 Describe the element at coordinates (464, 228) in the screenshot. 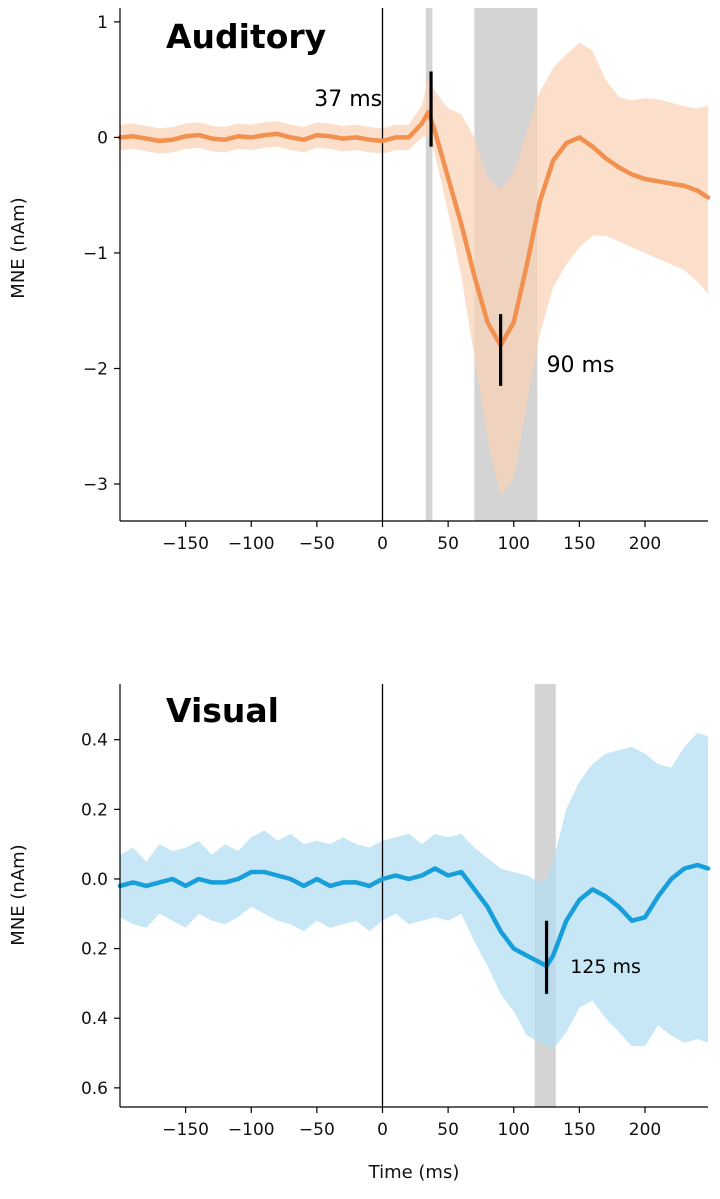

I see `peak-markers: 37 ms 90 ms` at that location.